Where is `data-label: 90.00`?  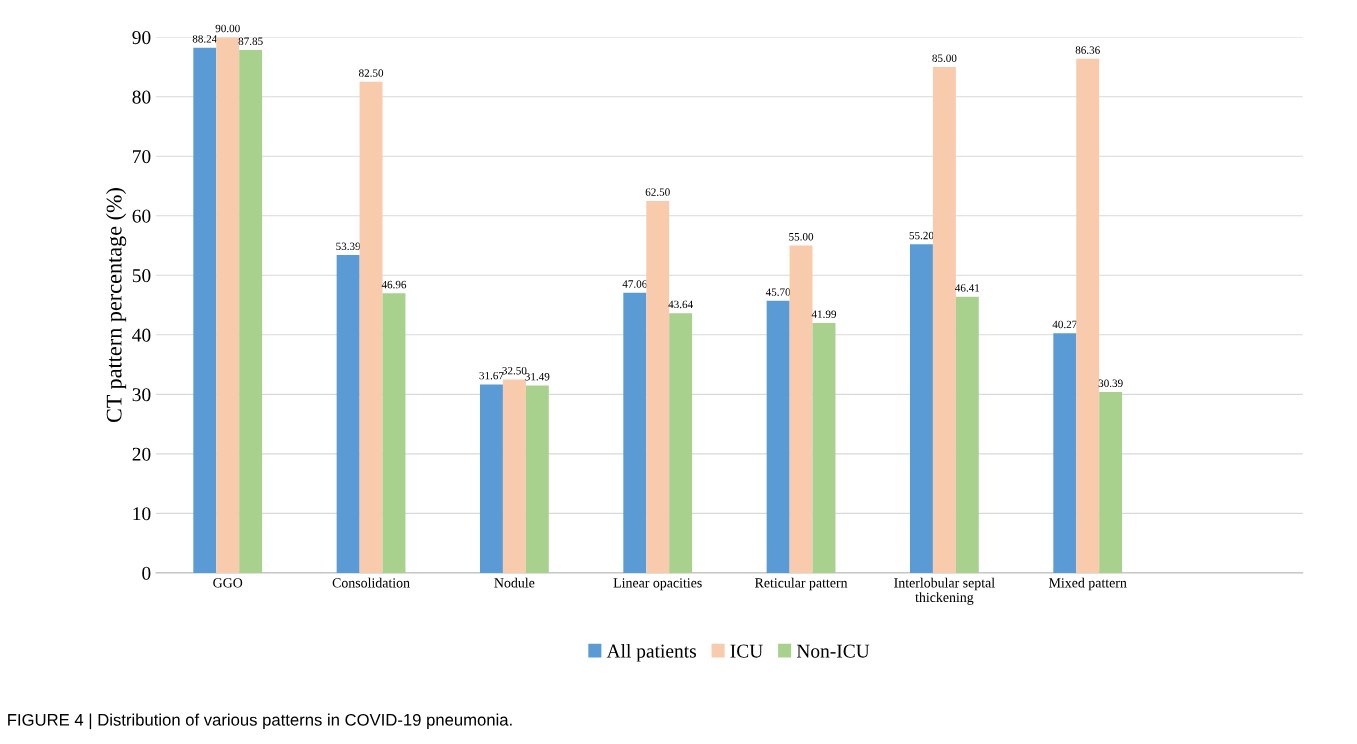
data-label: 90.00 is located at coordinates (227, 28).